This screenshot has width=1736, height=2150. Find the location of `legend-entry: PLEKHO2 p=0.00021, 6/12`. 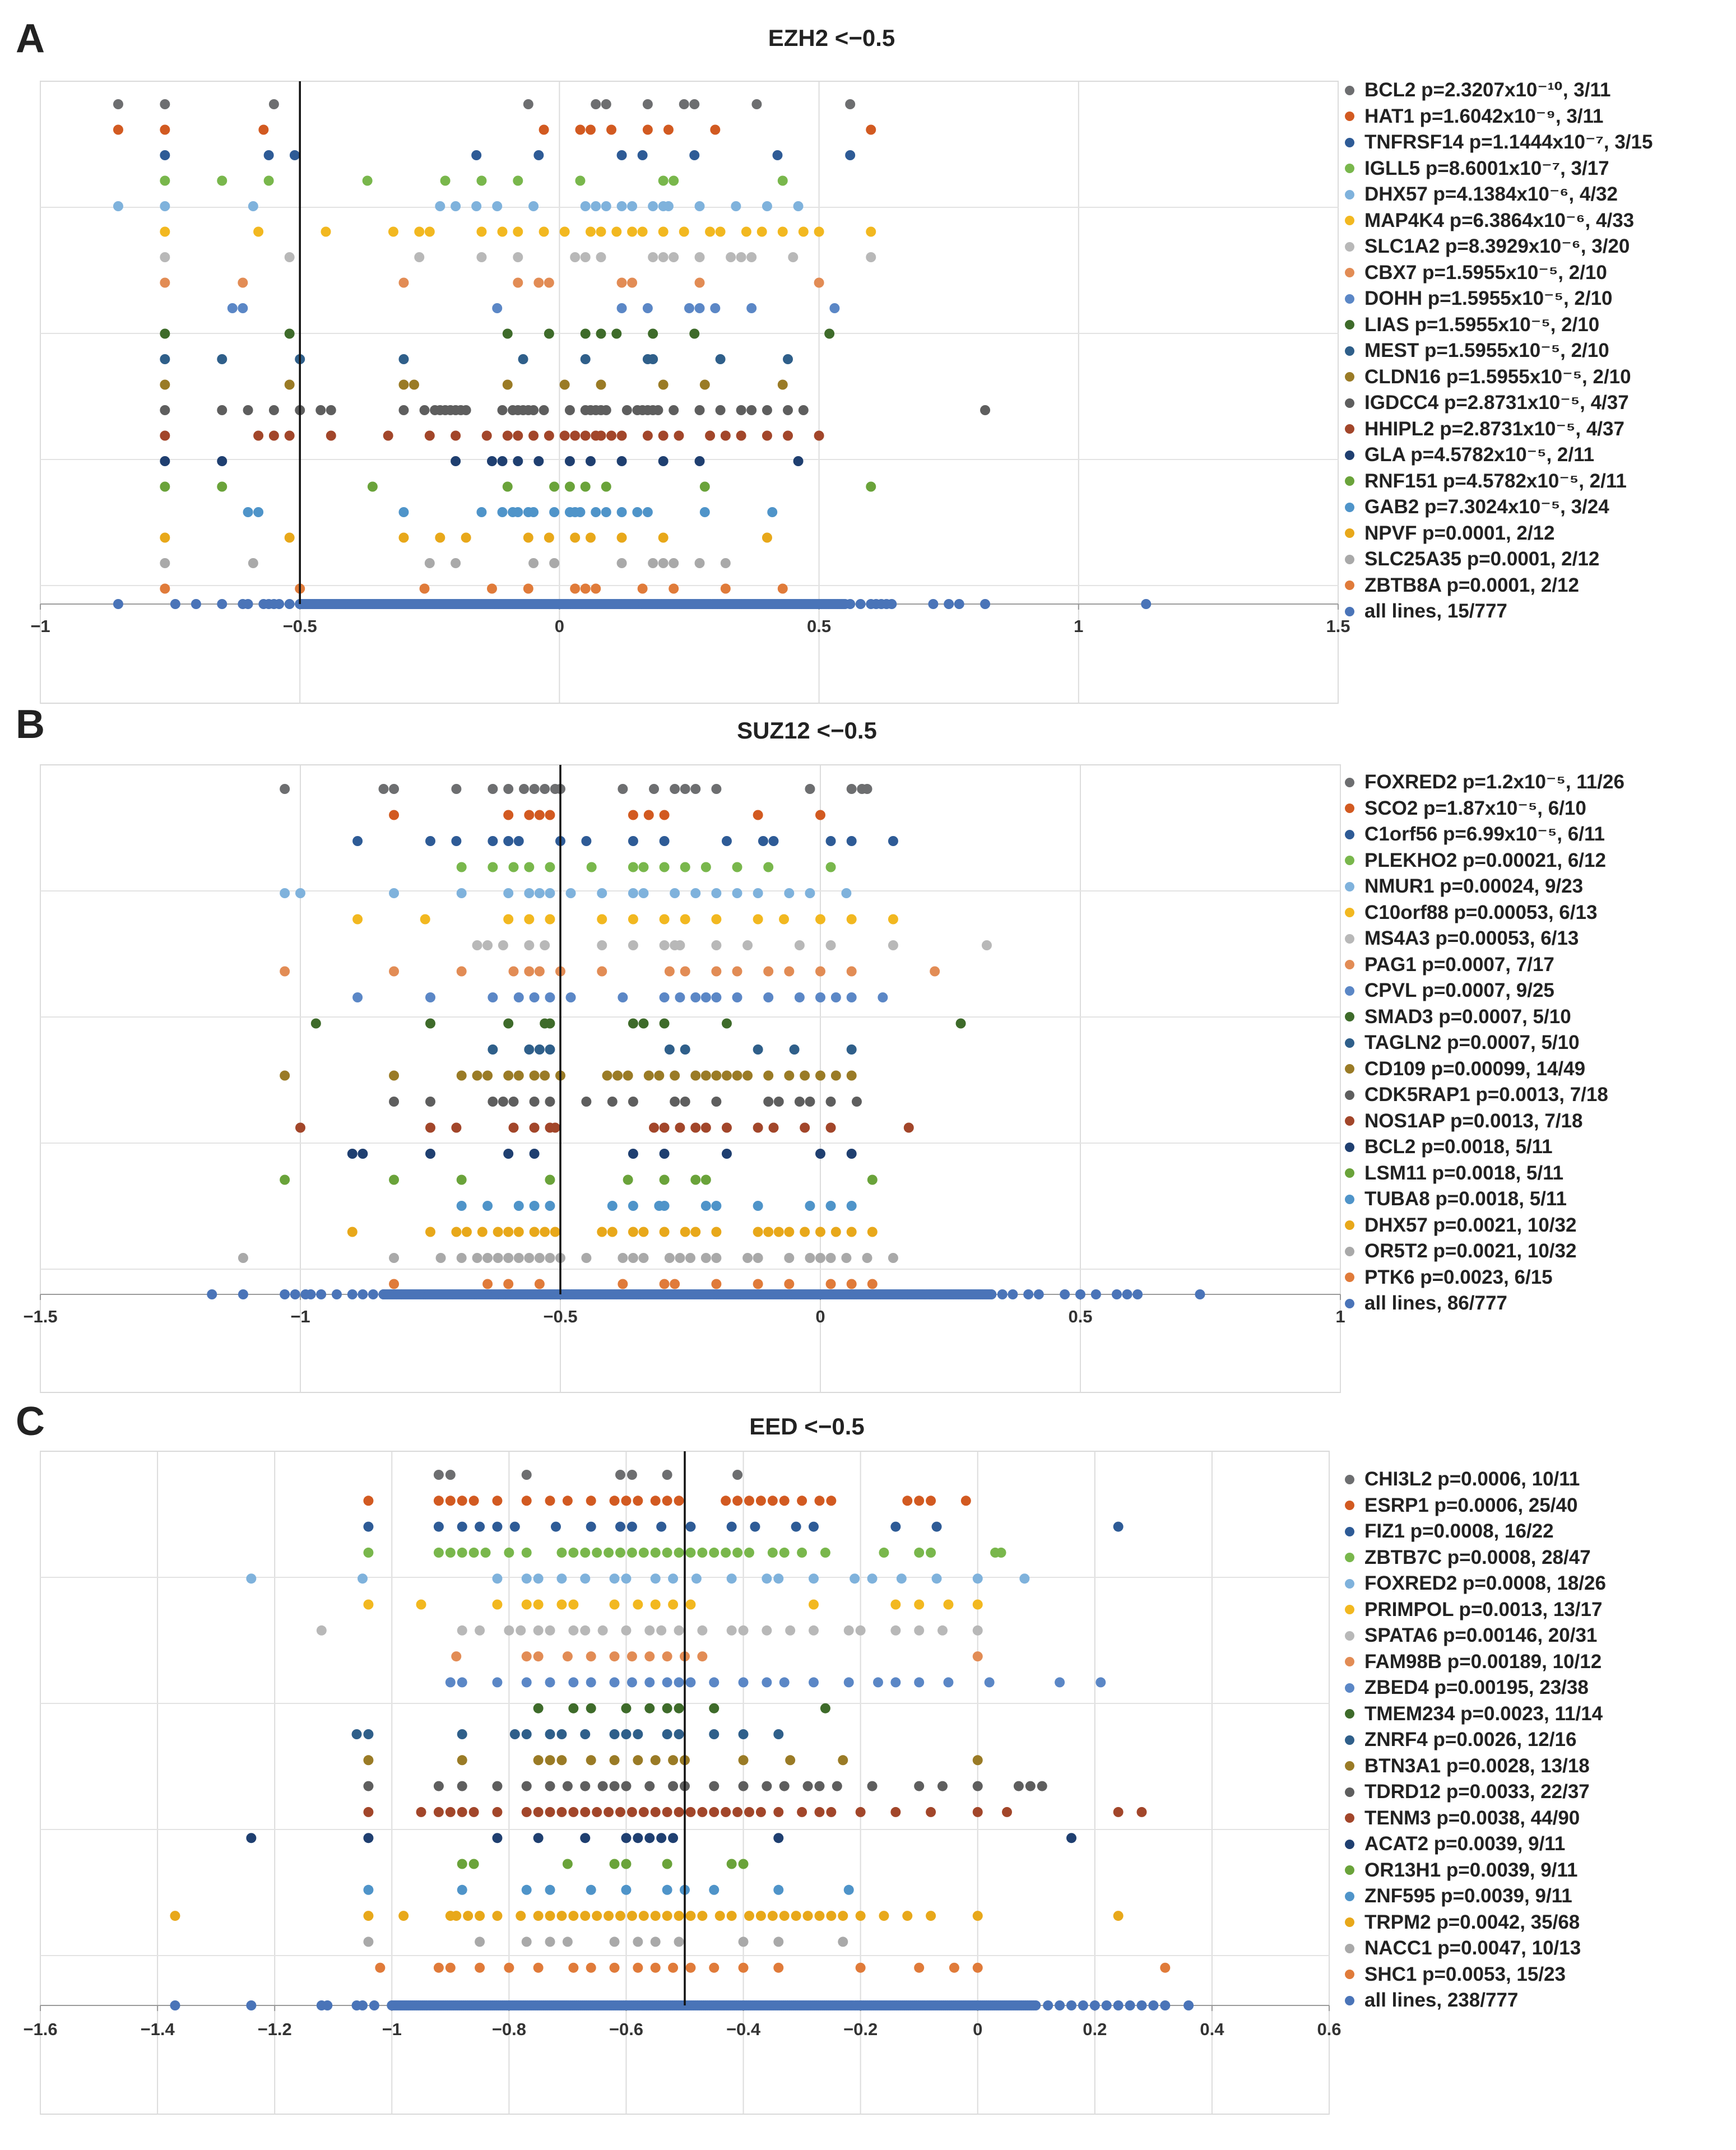

legend-entry: PLEKHO2 p=0.00021, 6/12 is located at coordinates (1484, 861).